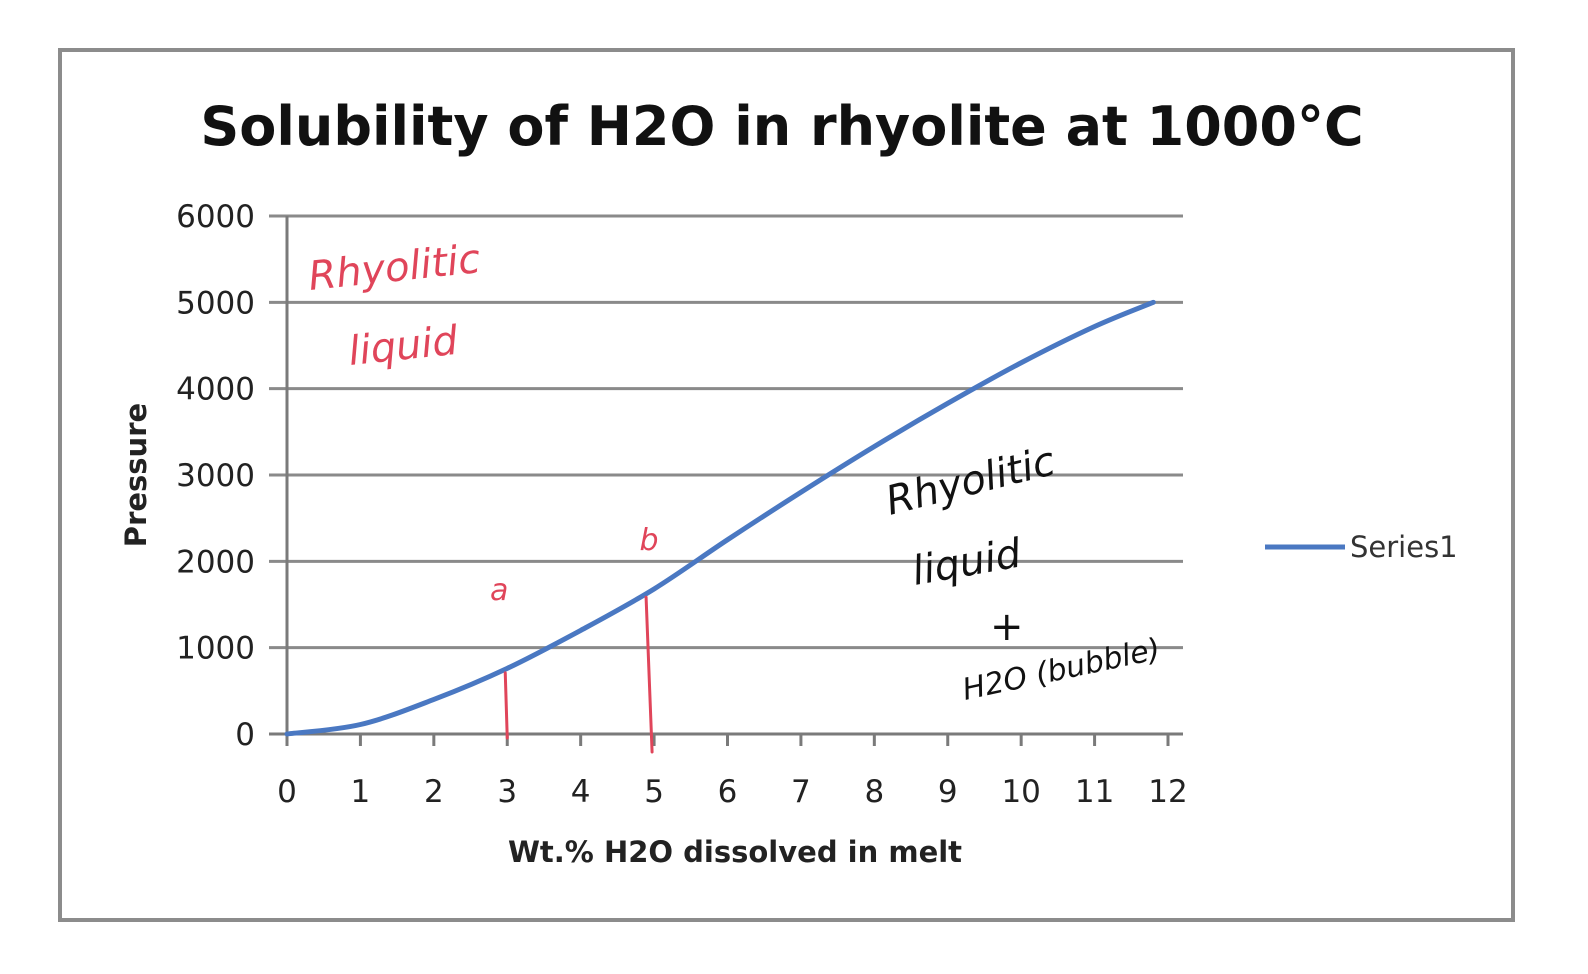  Describe the element at coordinates (434, 792) in the screenshot. I see `x-tick-label-2: 2` at that location.